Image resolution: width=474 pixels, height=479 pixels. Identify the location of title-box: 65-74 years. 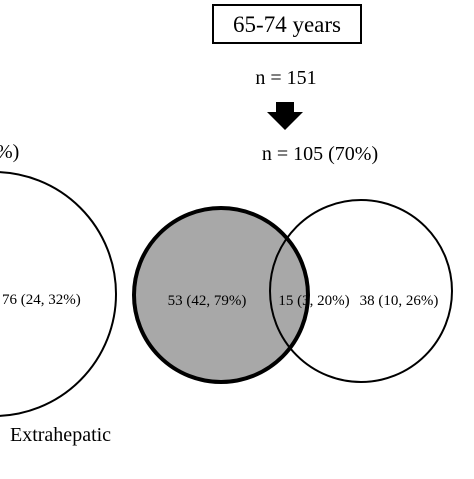
(287, 24).